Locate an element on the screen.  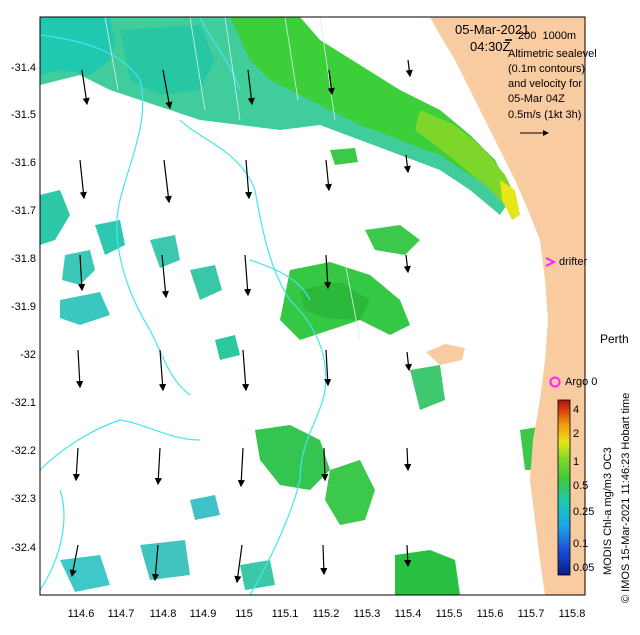
colorbar-ticks: 4 2 1 0.5 0.25 0.1 0.05 is located at coordinates (583, 489).